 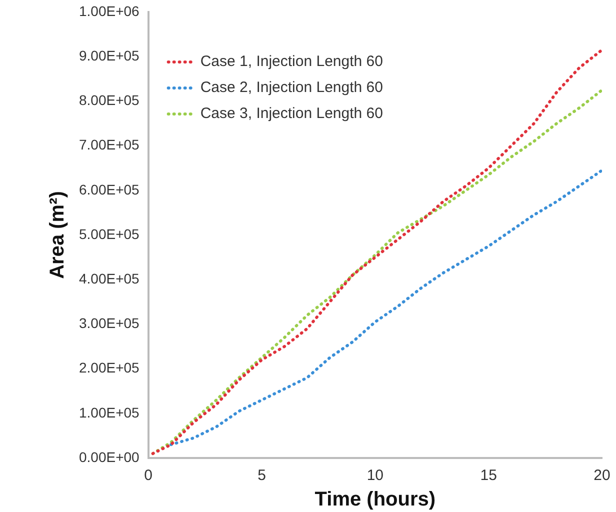 What do you see at coordinates (109, 144) in the screenshot?
I see `y-tick-label: 7.00E+05` at bounding box center [109, 144].